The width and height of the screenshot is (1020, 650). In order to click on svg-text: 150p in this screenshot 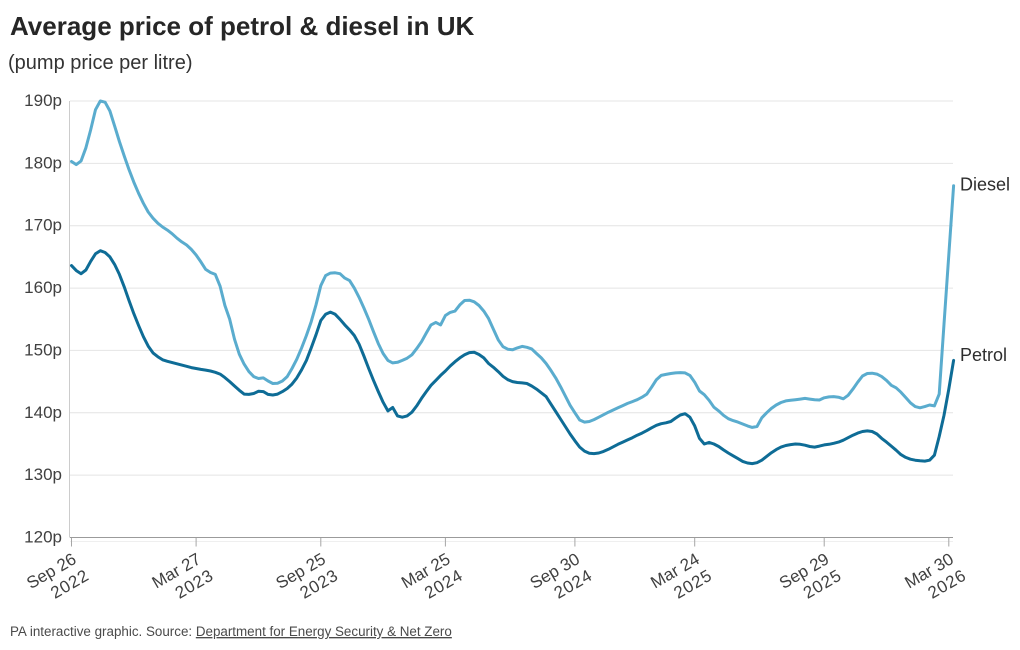, I will do `click(43, 349)`.